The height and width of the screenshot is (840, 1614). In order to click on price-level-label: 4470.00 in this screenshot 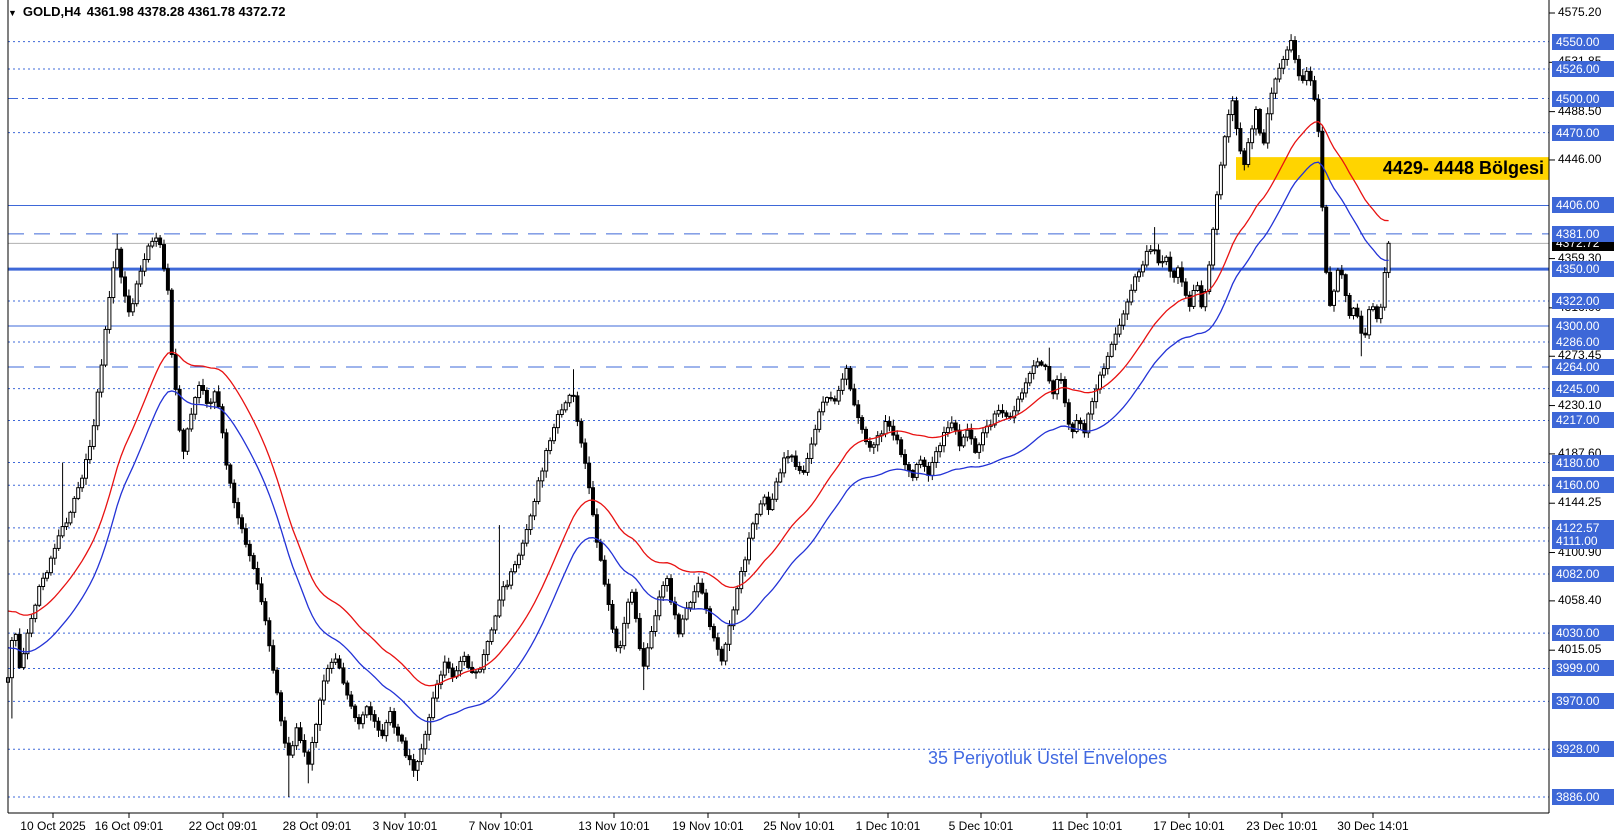, I will do `click(1583, 133)`.